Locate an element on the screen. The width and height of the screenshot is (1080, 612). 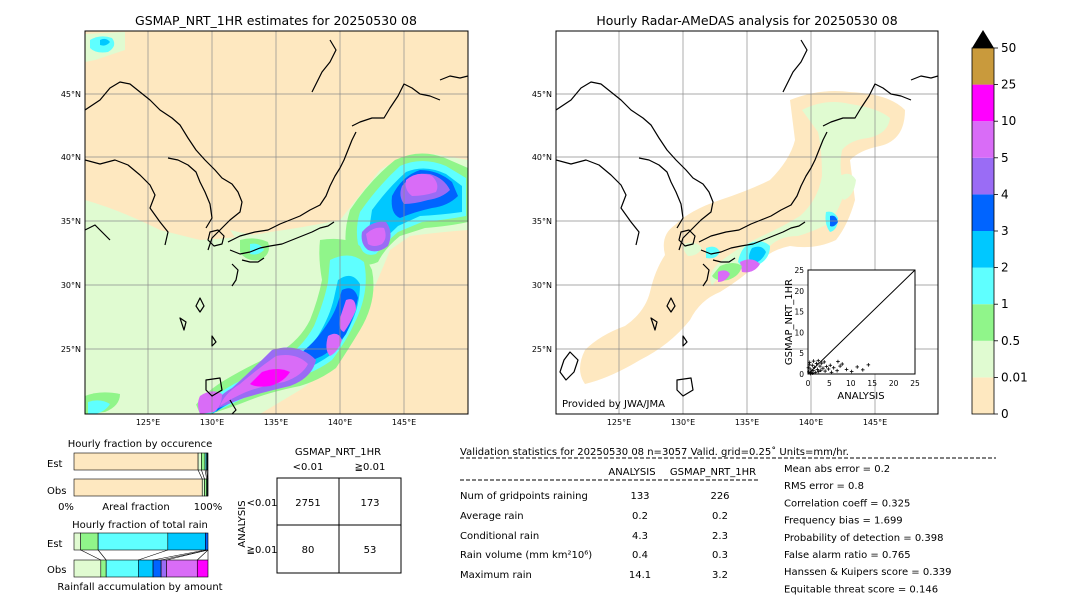
validation-row-label: Conditional rain is located at coordinates (499, 536).